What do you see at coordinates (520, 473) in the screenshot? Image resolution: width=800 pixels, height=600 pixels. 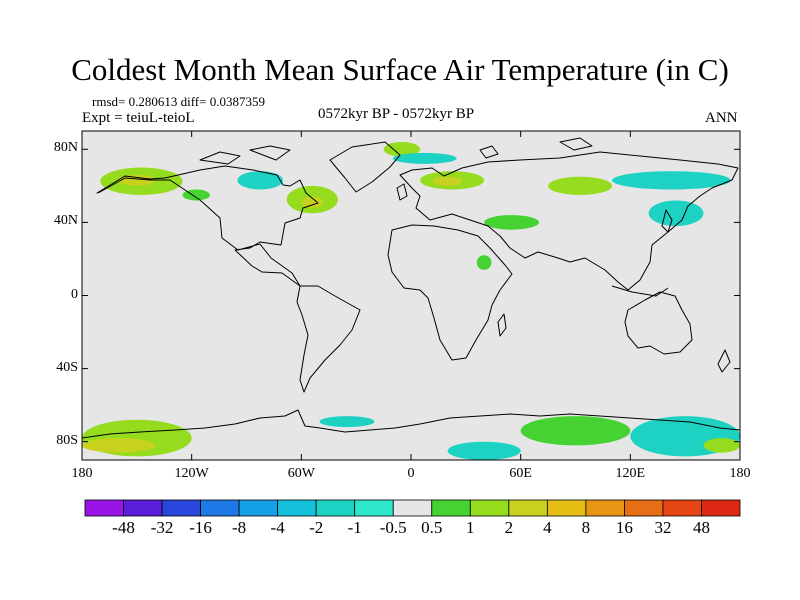 I see `x-tick-label: 60E` at bounding box center [520, 473].